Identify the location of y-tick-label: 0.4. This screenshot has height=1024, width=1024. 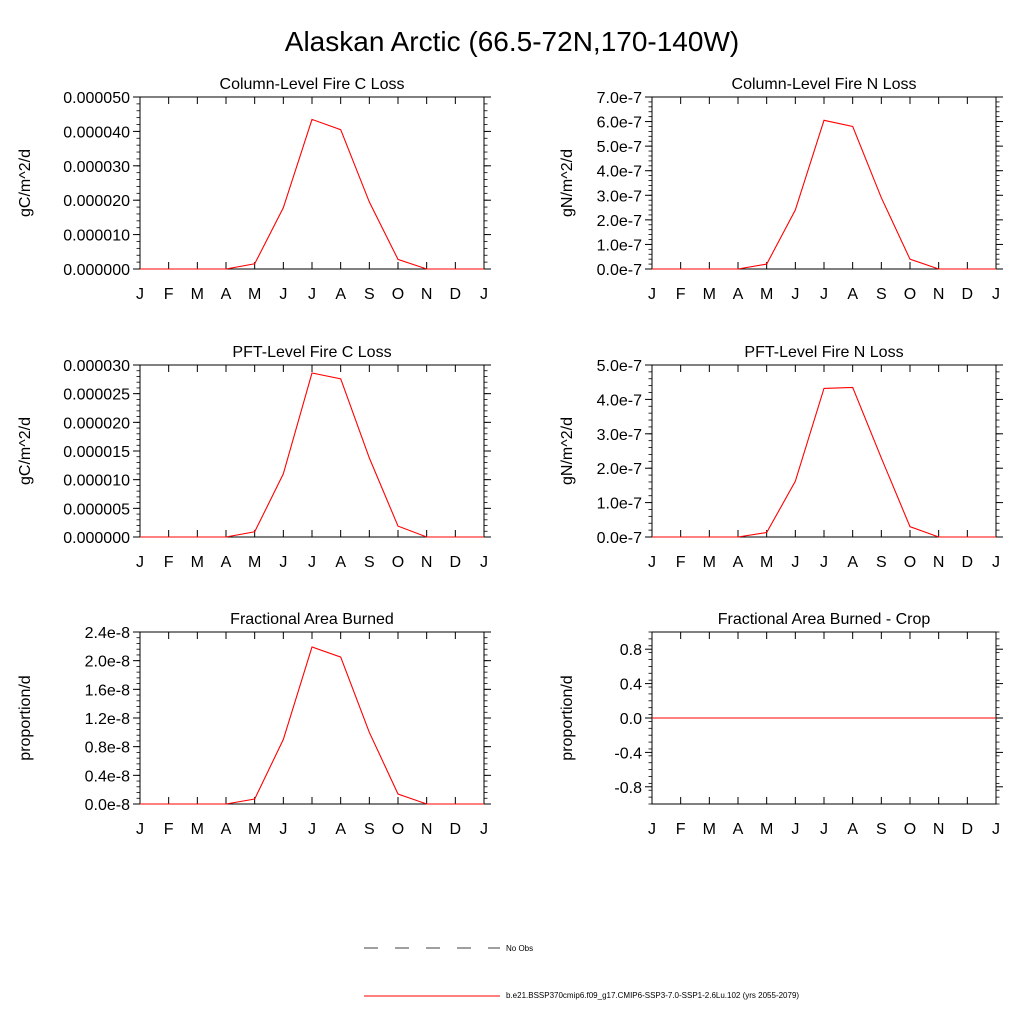
(631, 685).